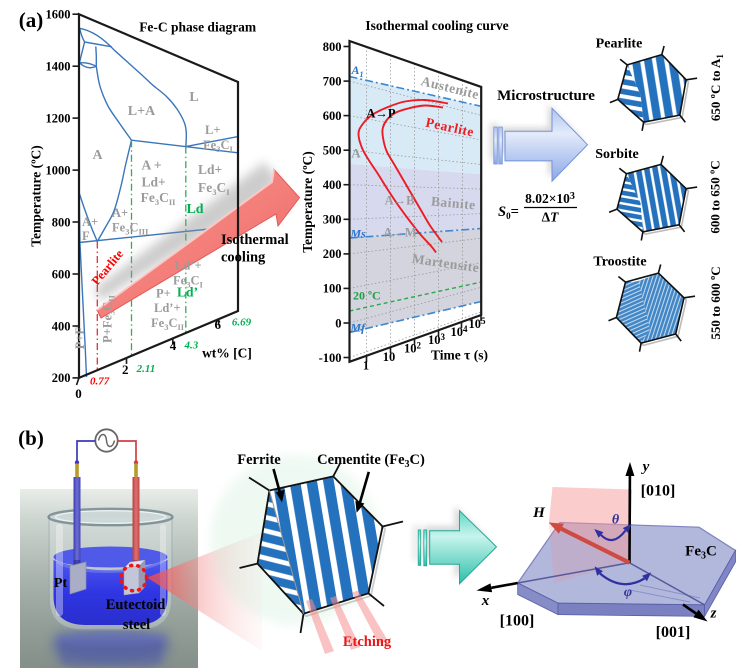 This screenshot has height=668, width=742. What do you see at coordinates (485, 601) in the screenshot?
I see `svg-text: x` at bounding box center [485, 601].